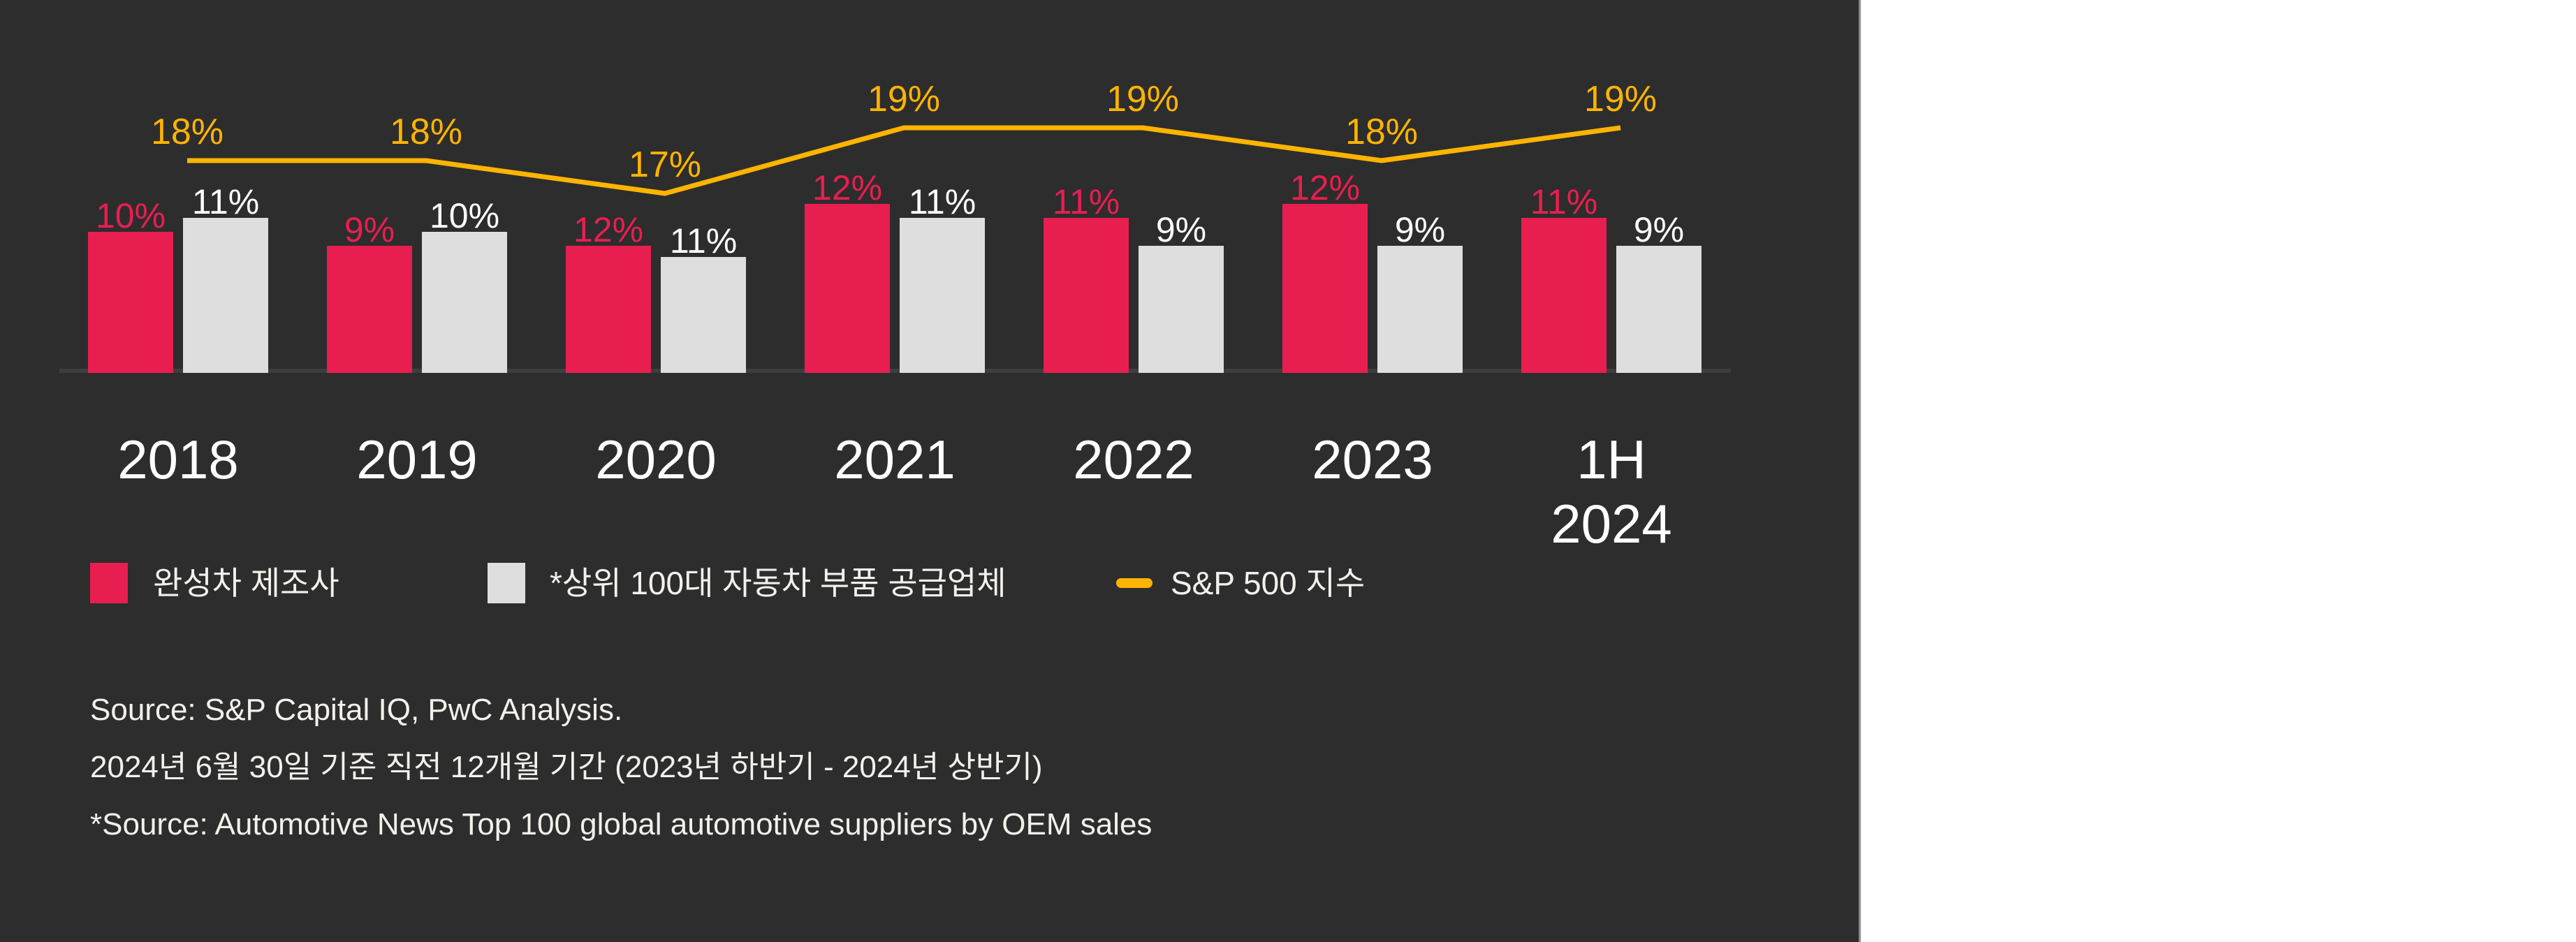  What do you see at coordinates (226, 295) in the screenshot?
I see `bar-suppliers-2018` at bounding box center [226, 295].